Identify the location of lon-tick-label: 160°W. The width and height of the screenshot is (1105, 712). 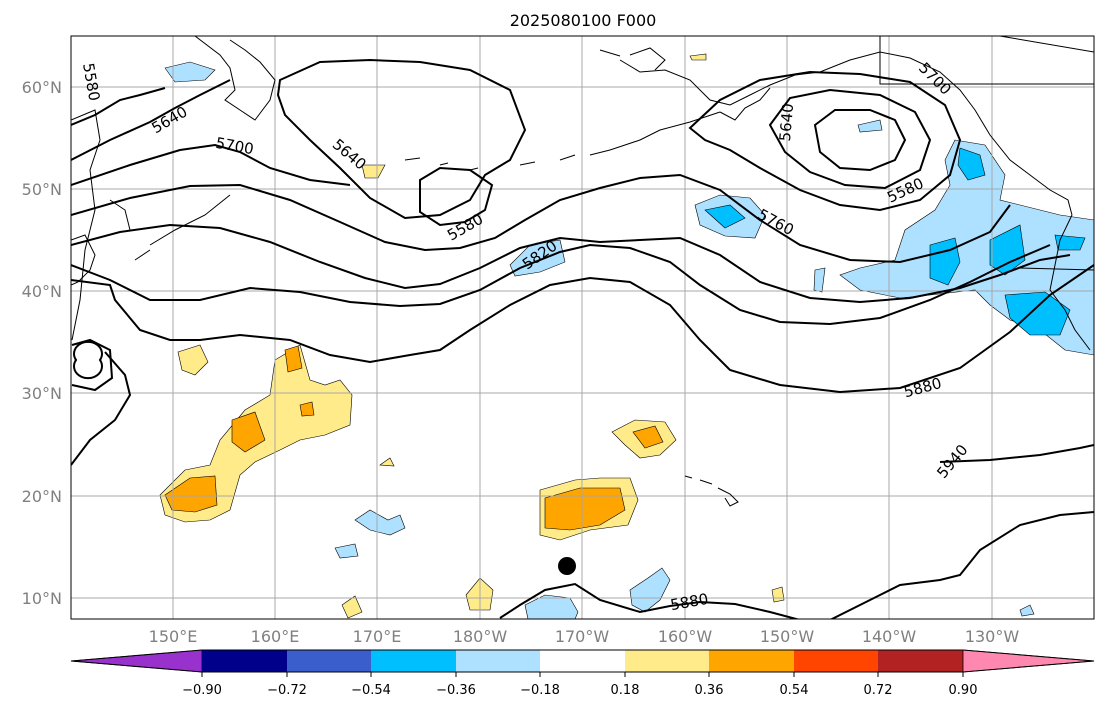
(685, 636).